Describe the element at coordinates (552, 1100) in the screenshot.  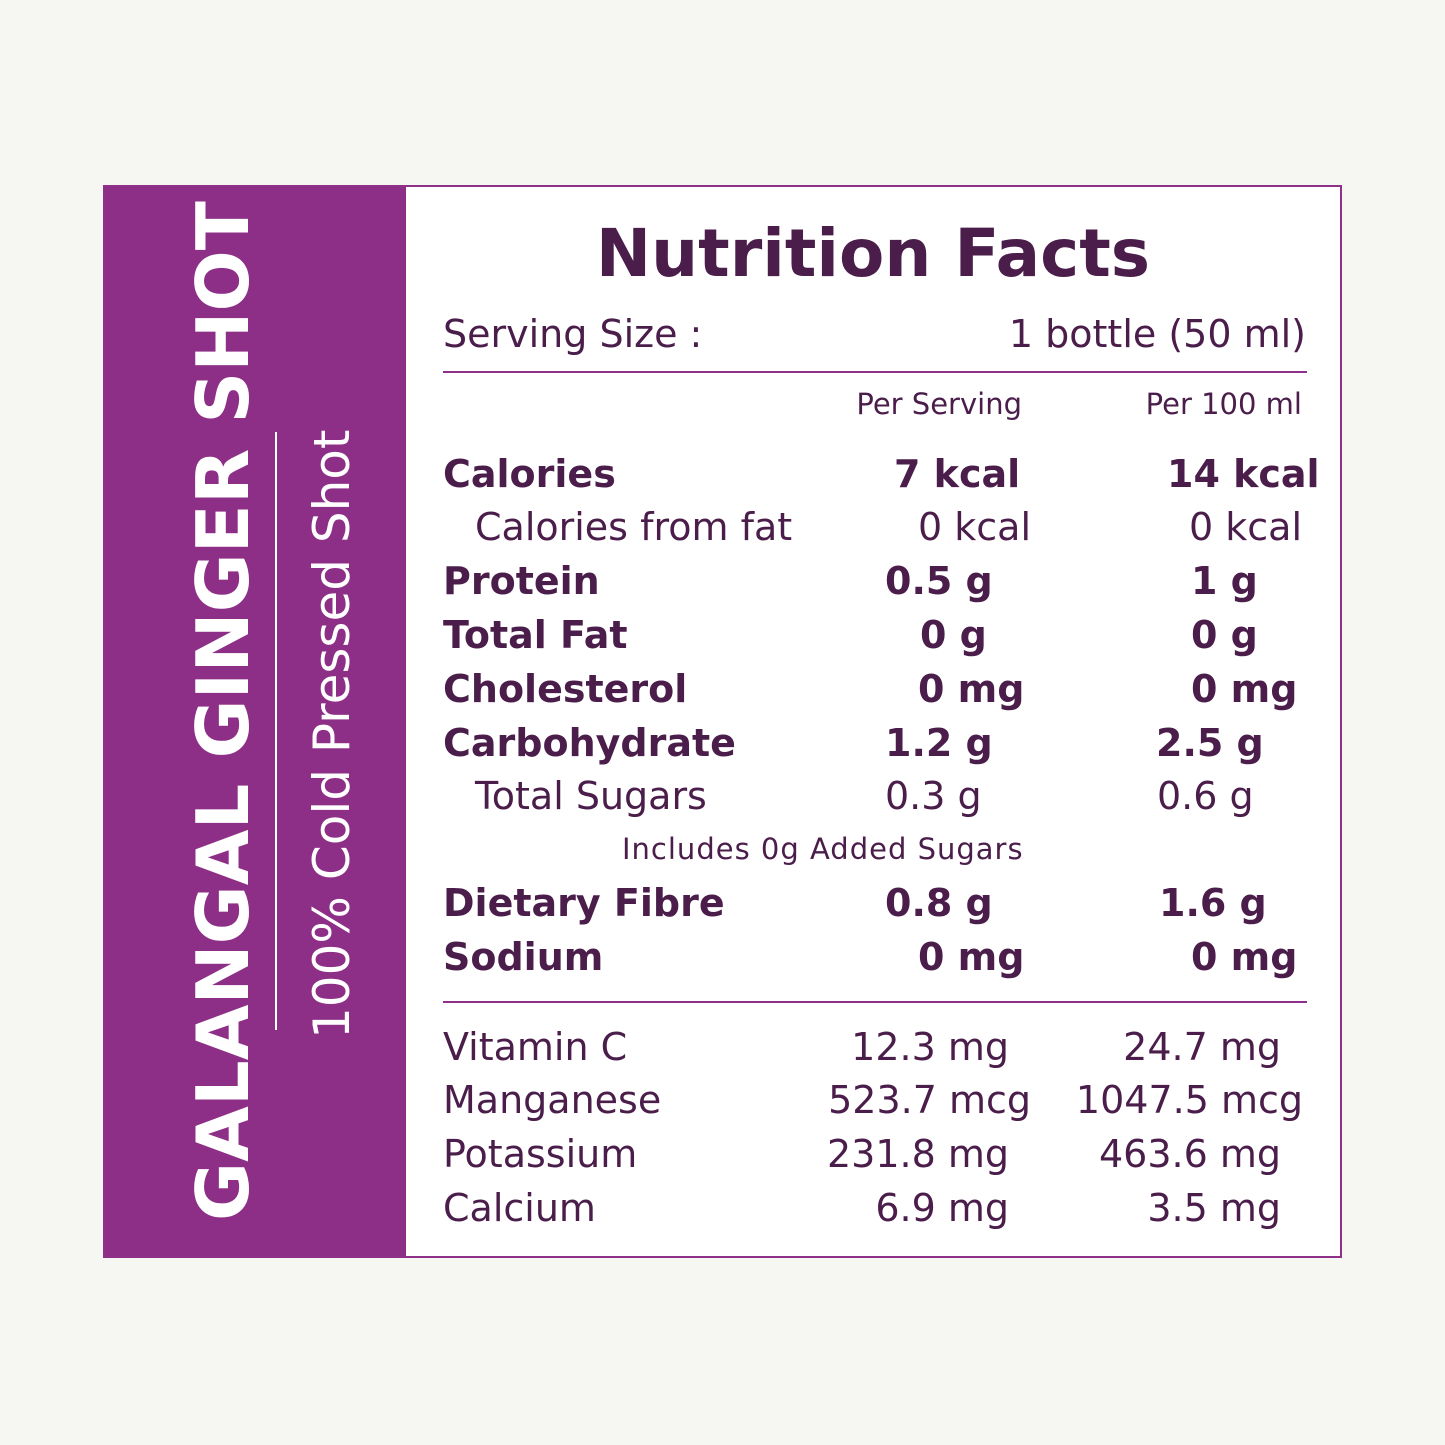
I see `row-name-manganese: Manganese` at that location.